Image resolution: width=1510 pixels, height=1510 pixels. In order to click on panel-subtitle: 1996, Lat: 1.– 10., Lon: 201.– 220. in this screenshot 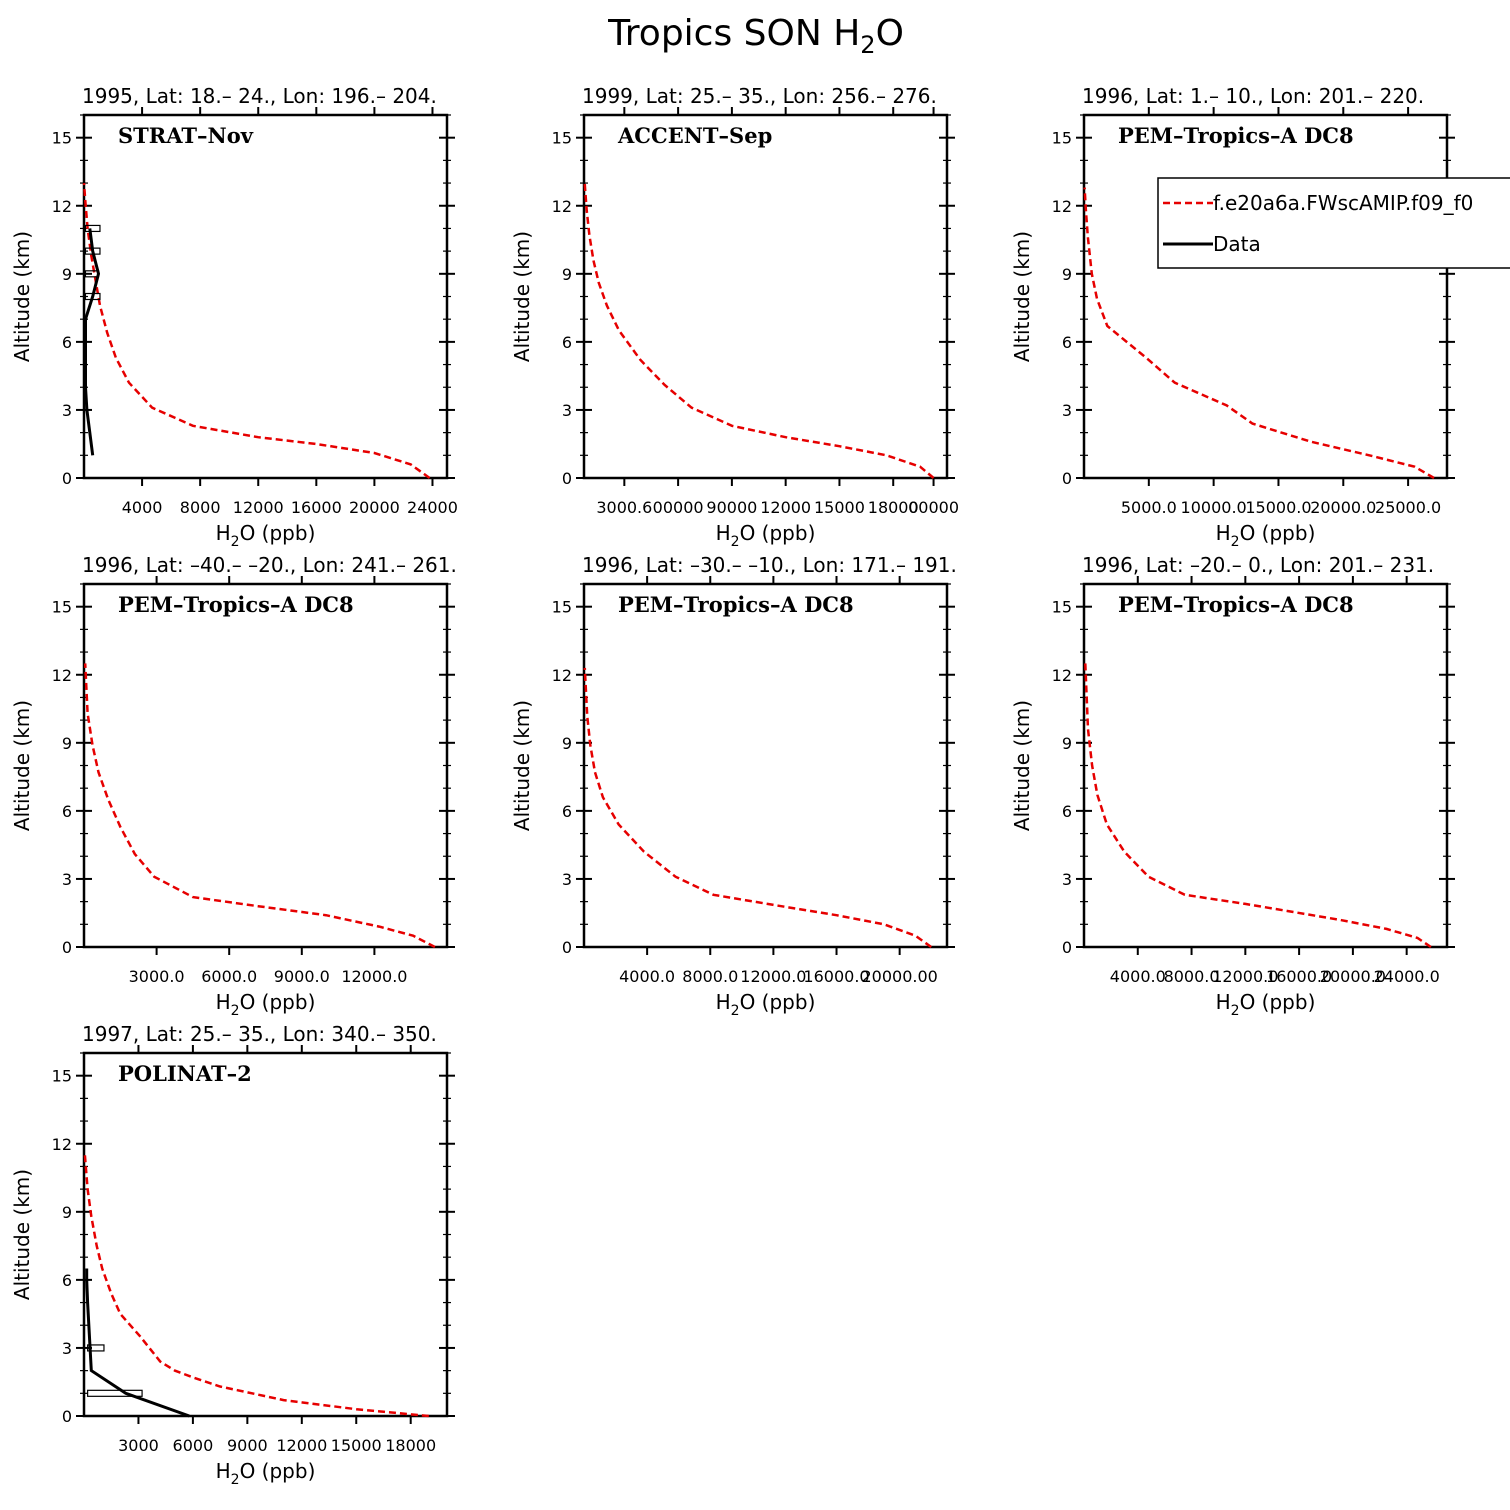, I will do `click(1253, 96)`.